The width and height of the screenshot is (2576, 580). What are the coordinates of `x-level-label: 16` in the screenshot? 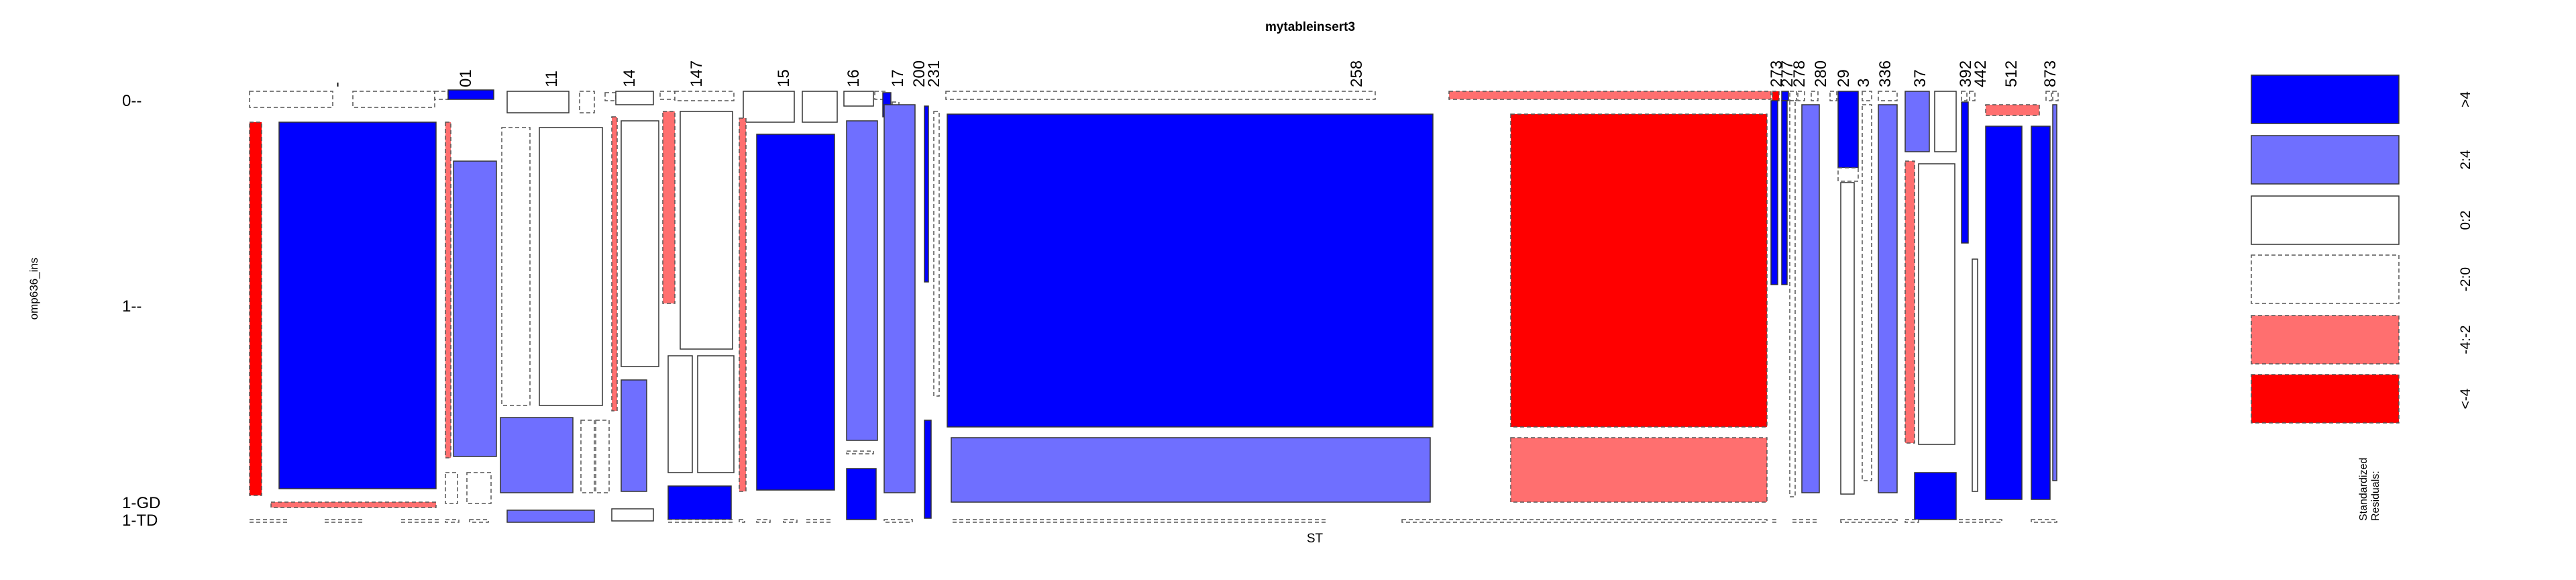 It's located at (854, 78).